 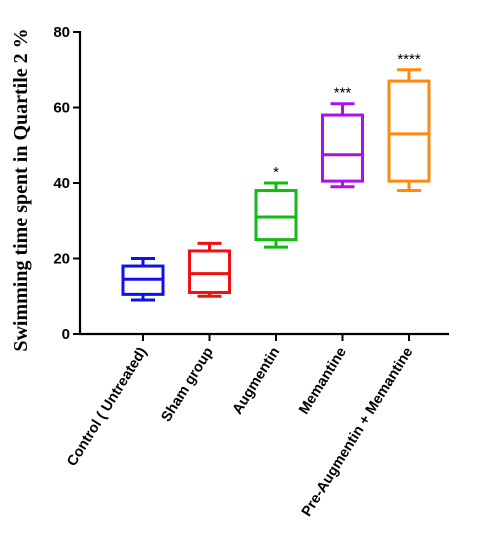 I want to click on x-tick-label: Pre-Augmentin + Memantine, so click(x=358, y=432).